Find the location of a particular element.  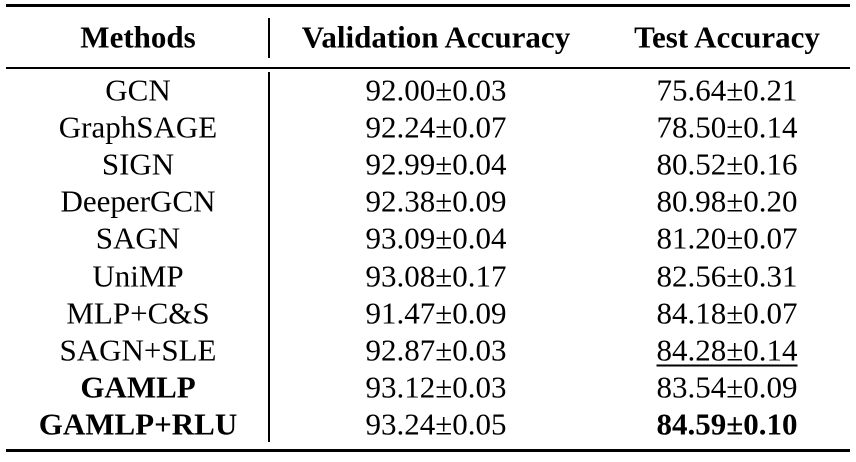

method-name: SAGN is located at coordinates (138, 238).